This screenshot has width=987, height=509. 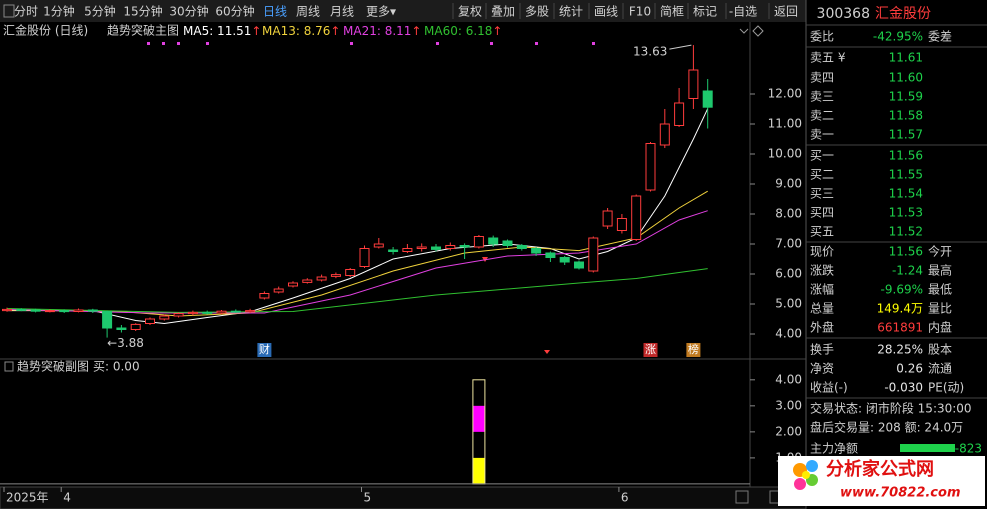 What do you see at coordinates (785, 94) in the screenshot?
I see `y-tick-label: 12.00` at bounding box center [785, 94].